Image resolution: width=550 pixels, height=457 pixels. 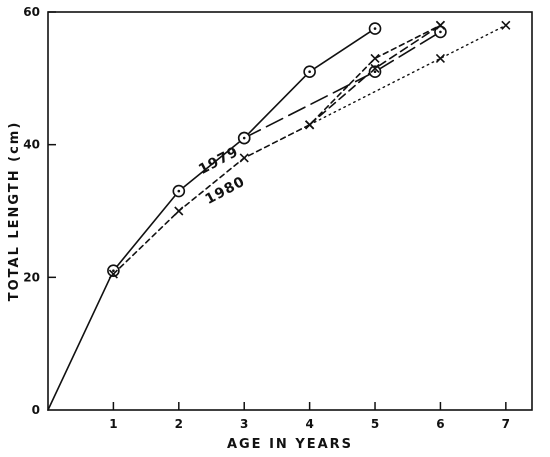 I want to click on x-tick-label: 2, so click(x=179, y=424).